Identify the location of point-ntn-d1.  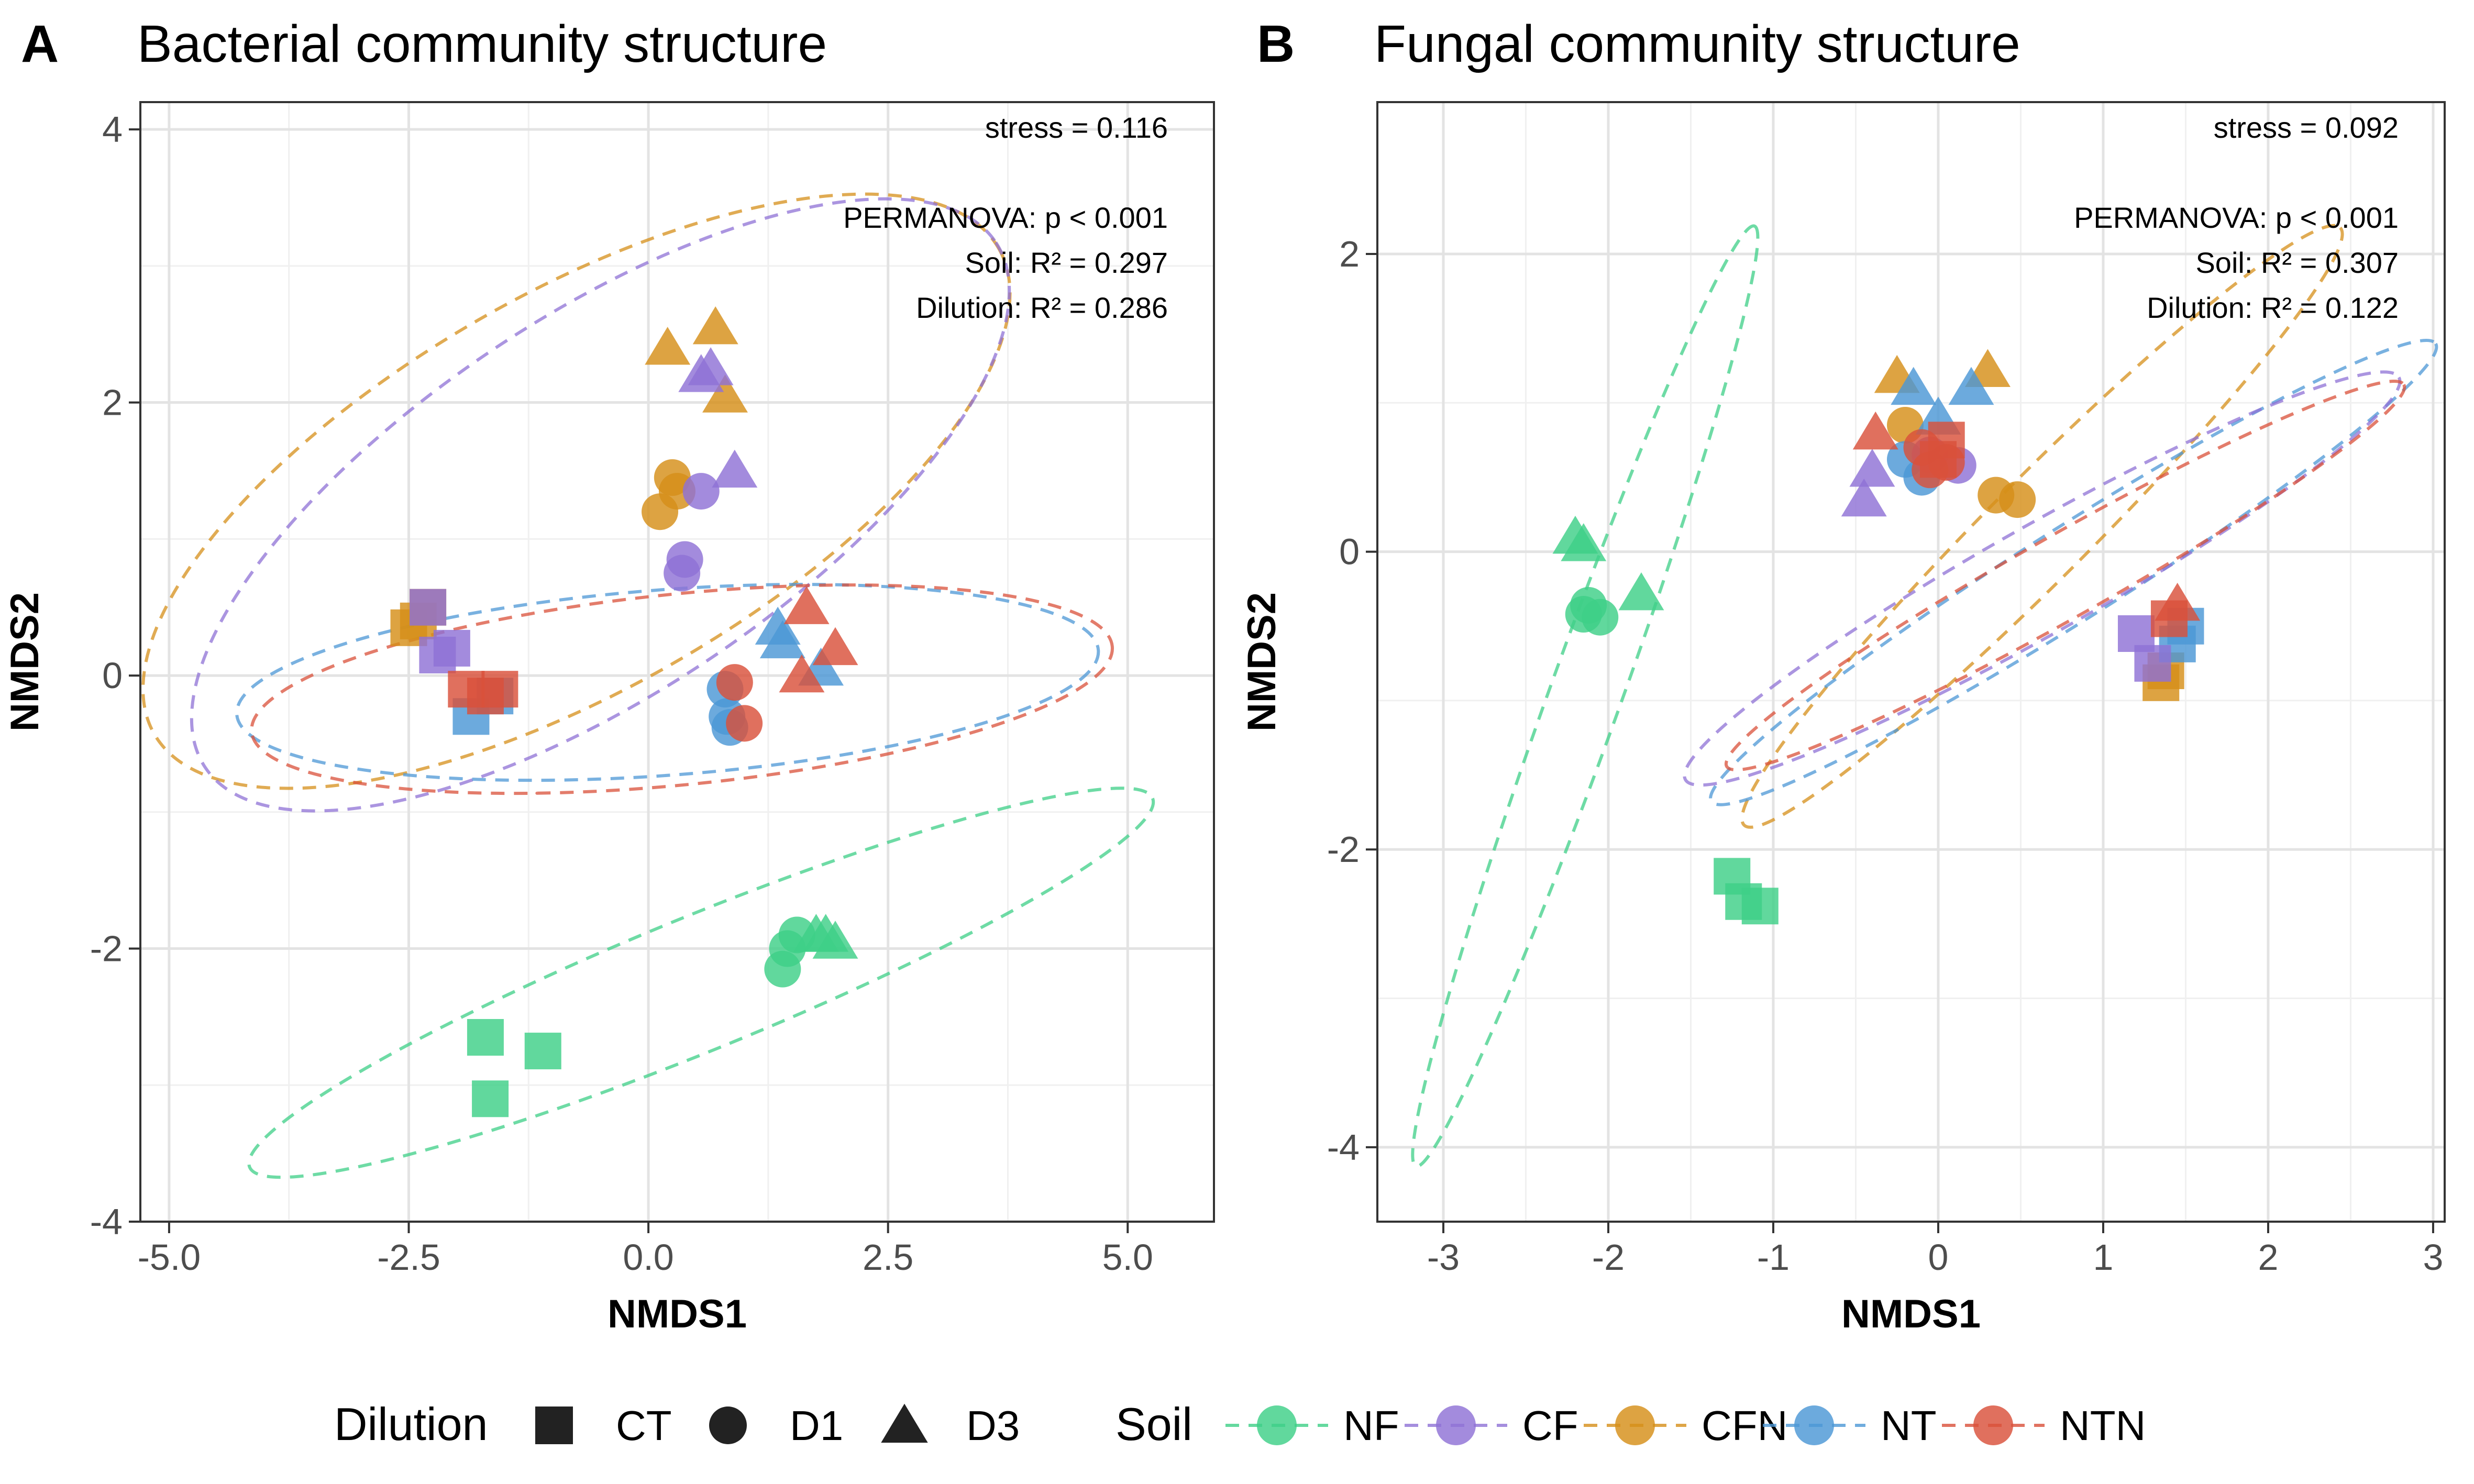
(744, 724).